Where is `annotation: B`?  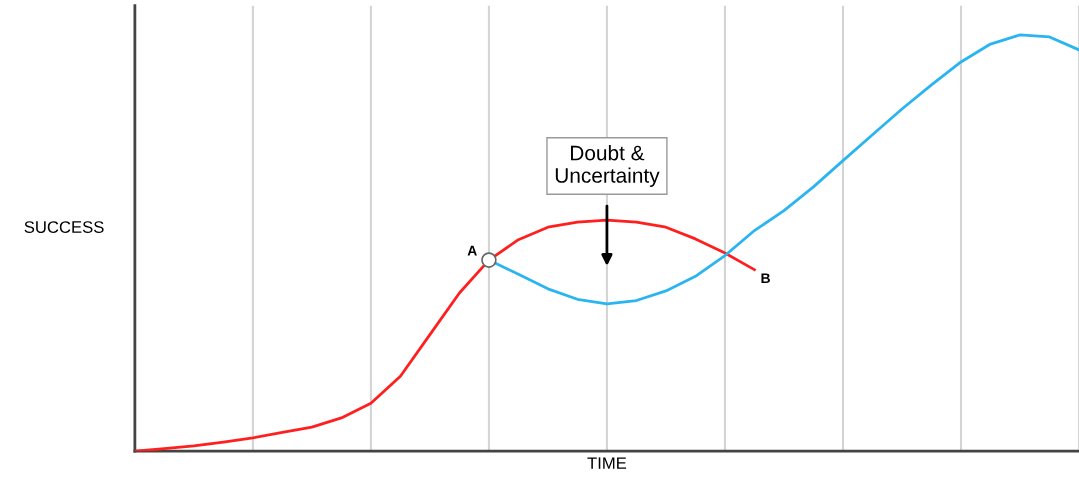
annotation: B is located at coordinates (765, 278).